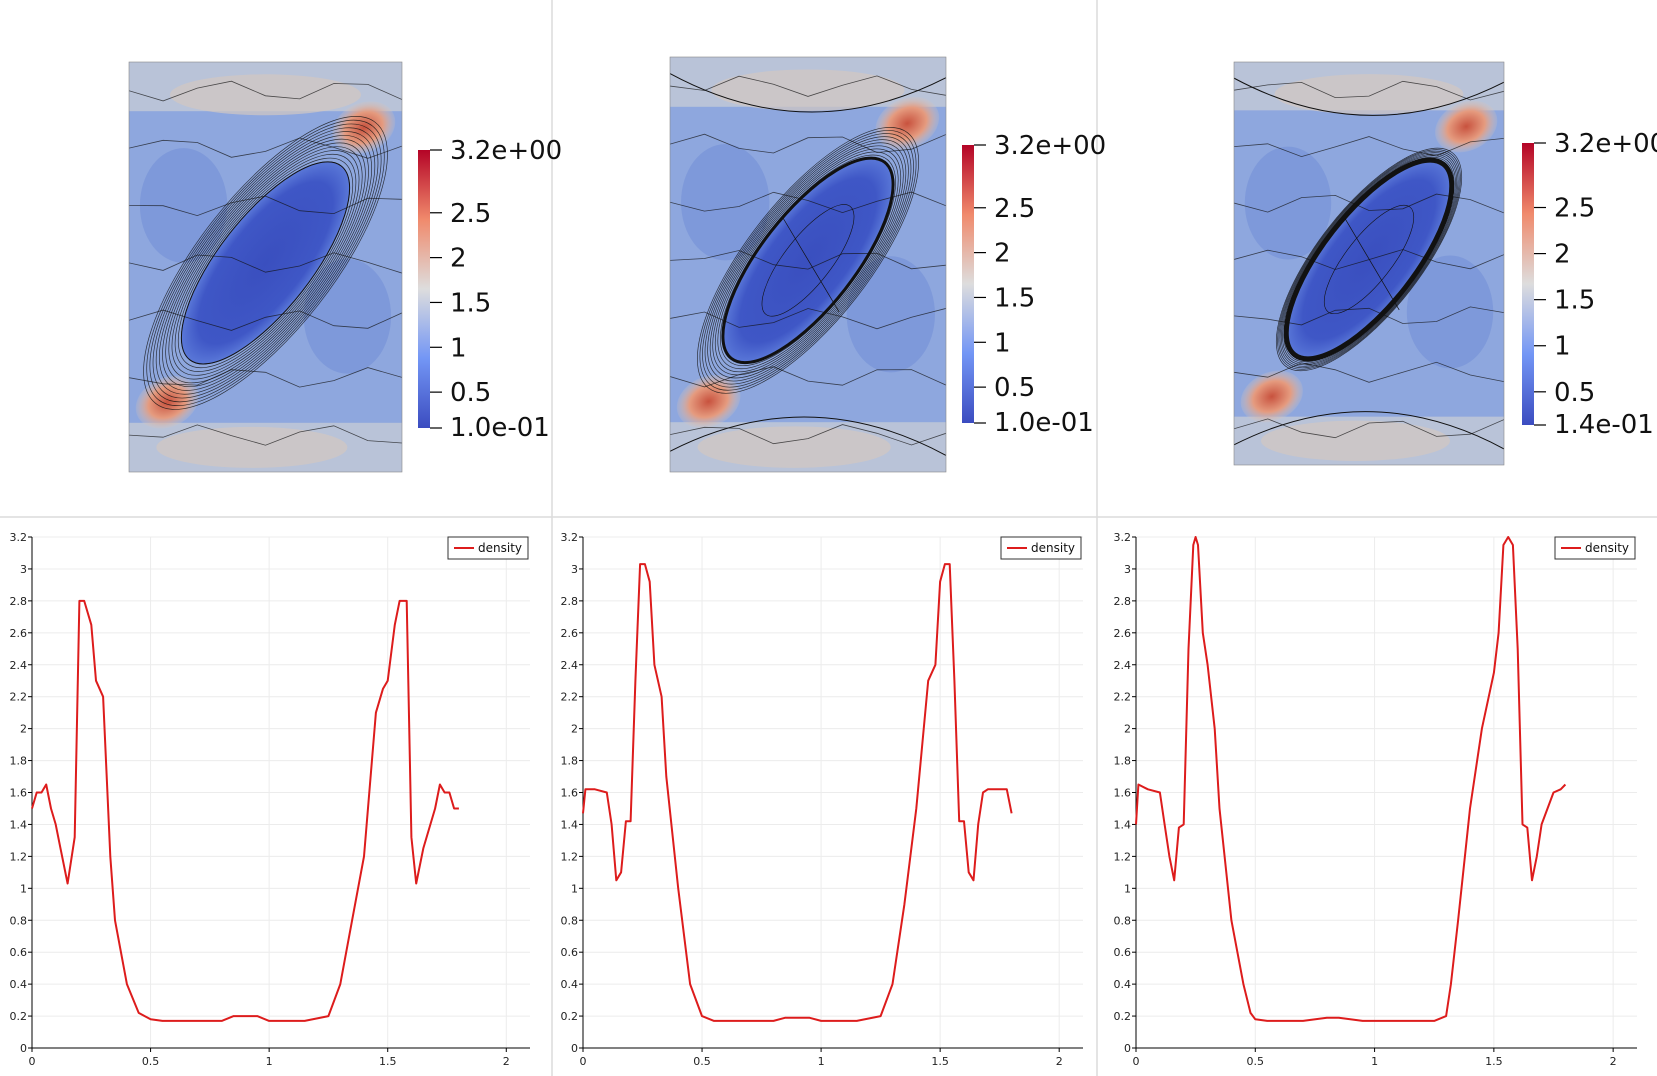  I want to click on density-field-panel-2: 3.2e+00 1.0e-01 2.5 2 1.5 1 0.5, so click(887, 264).